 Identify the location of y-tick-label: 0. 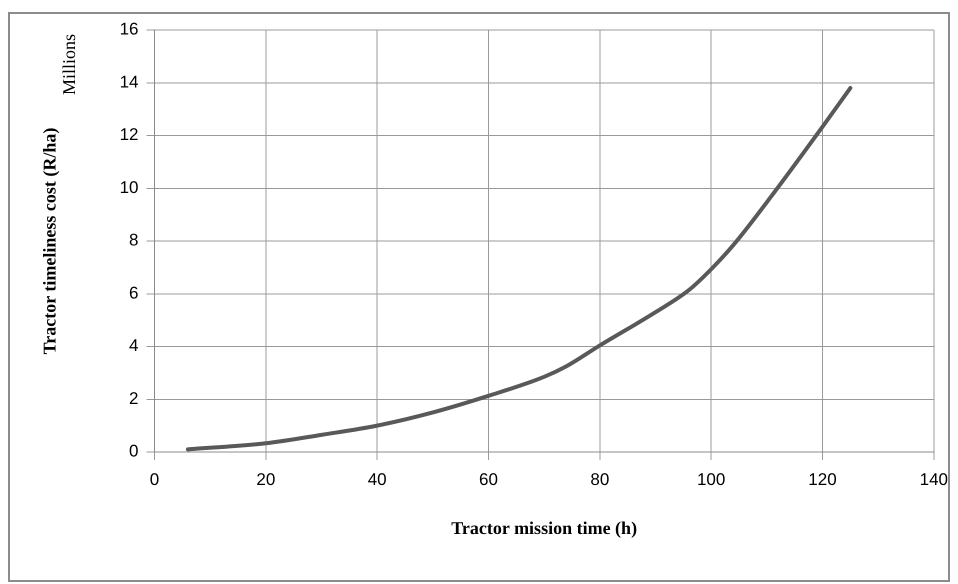
(134, 451).